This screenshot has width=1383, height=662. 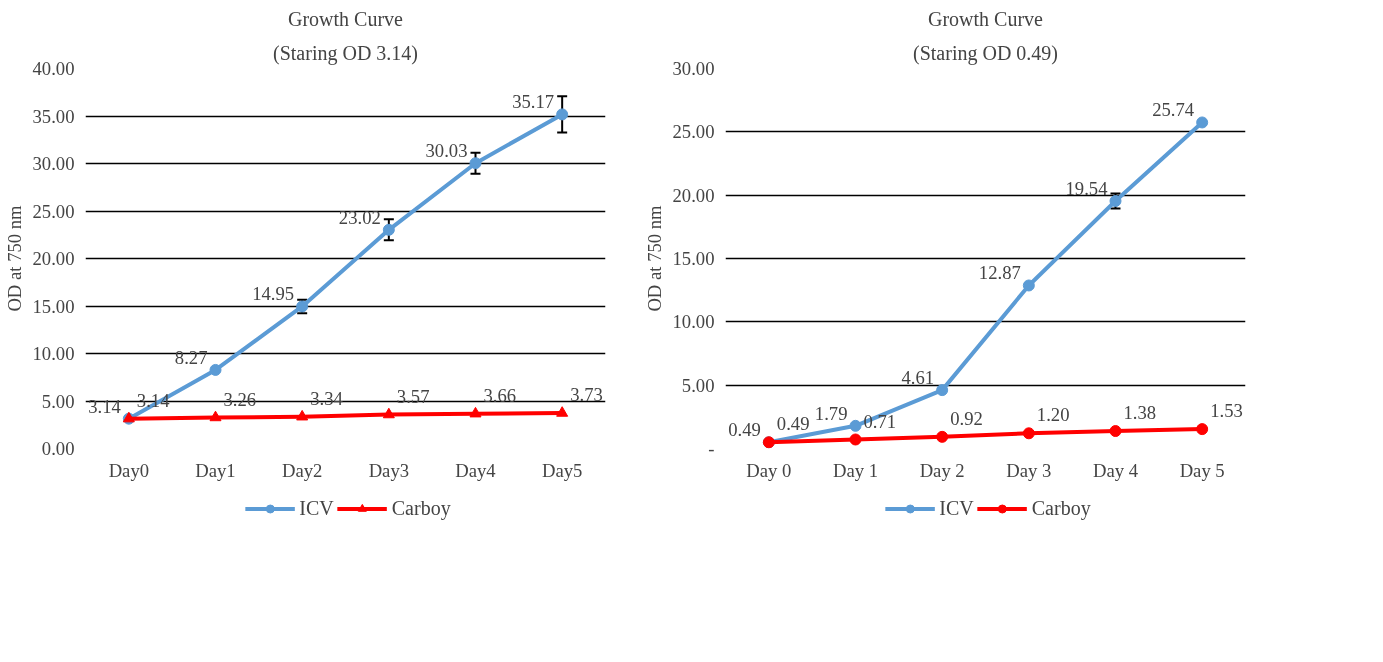 What do you see at coordinates (942, 470) in the screenshot?
I see `x-tick-label: Day 2` at bounding box center [942, 470].